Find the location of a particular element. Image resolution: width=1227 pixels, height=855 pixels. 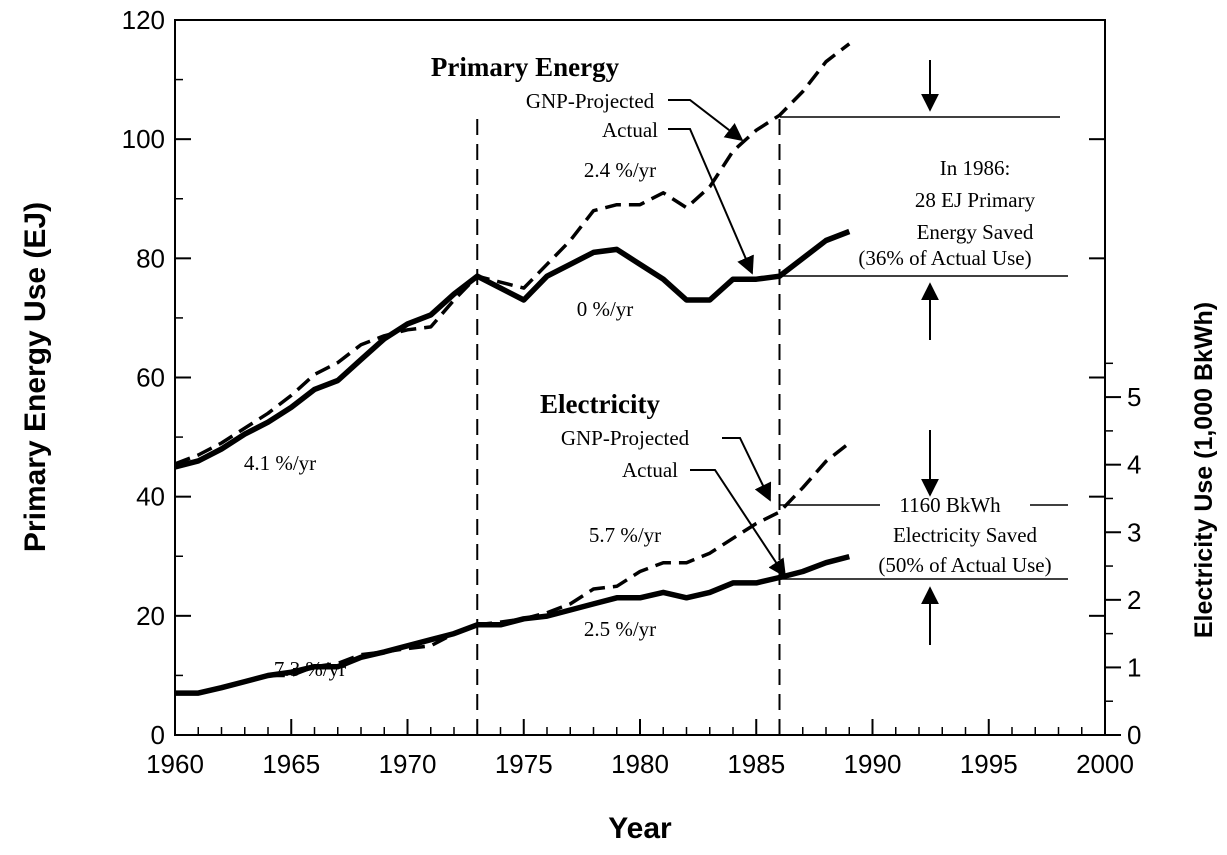

y2-axis-label: Electricity Use (1,000 BkWh) is located at coordinates (1204, 470).